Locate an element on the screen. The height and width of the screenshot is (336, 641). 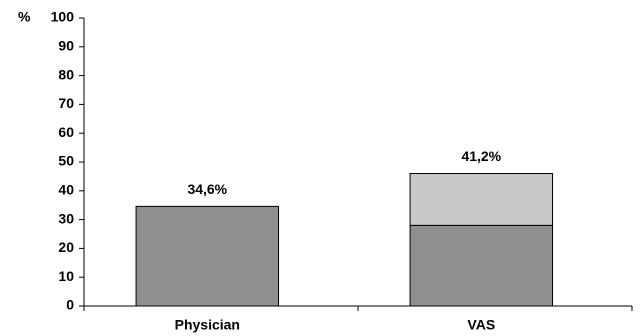
y-tick-label: 90 is located at coordinates (66, 46).